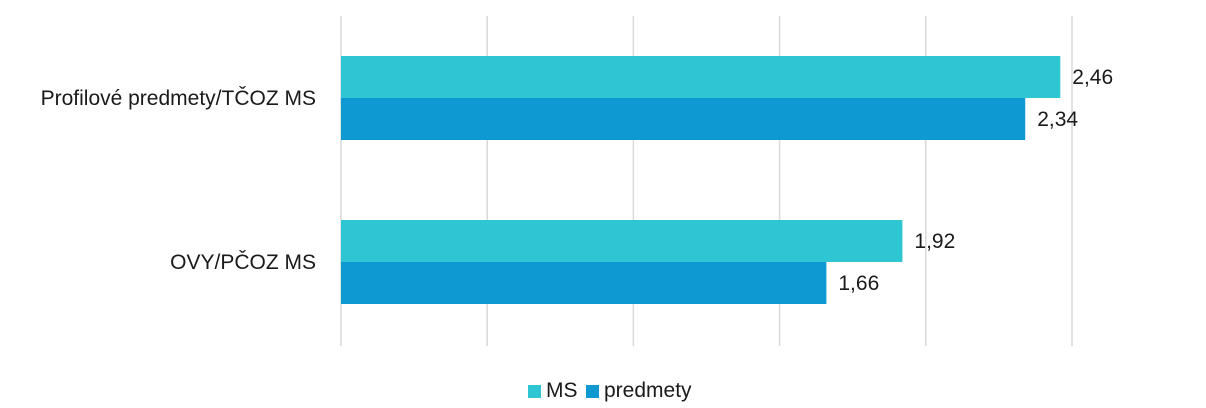 Image resolution: width=1206 pixels, height=408 pixels. I want to click on data-label: 1,92, so click(934, 241).